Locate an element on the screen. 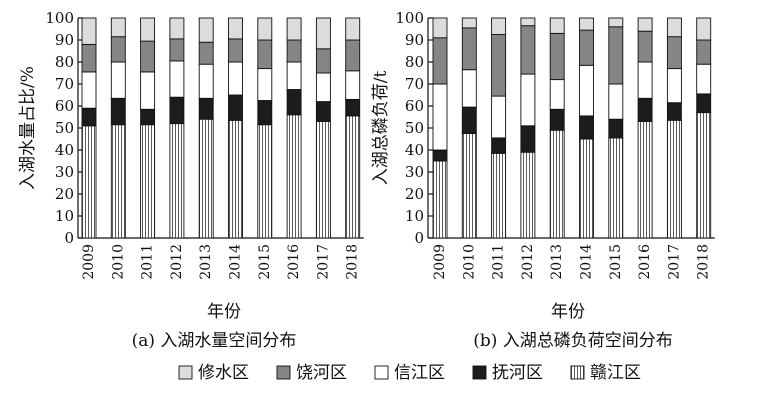 The image size is (757, 400). panel-b-bar-2017-抚河区 is located at coordinates (674, 111).